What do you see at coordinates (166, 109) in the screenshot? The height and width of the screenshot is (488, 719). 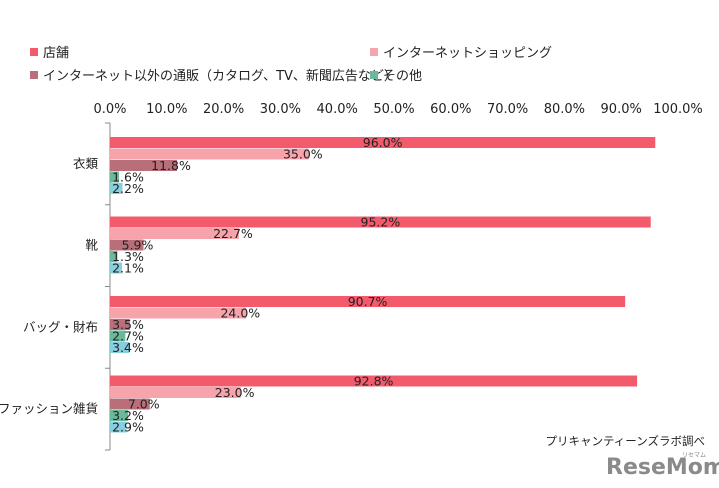 I see `x-tick-label-1: 10.0%` at bounding box center [166, 109].